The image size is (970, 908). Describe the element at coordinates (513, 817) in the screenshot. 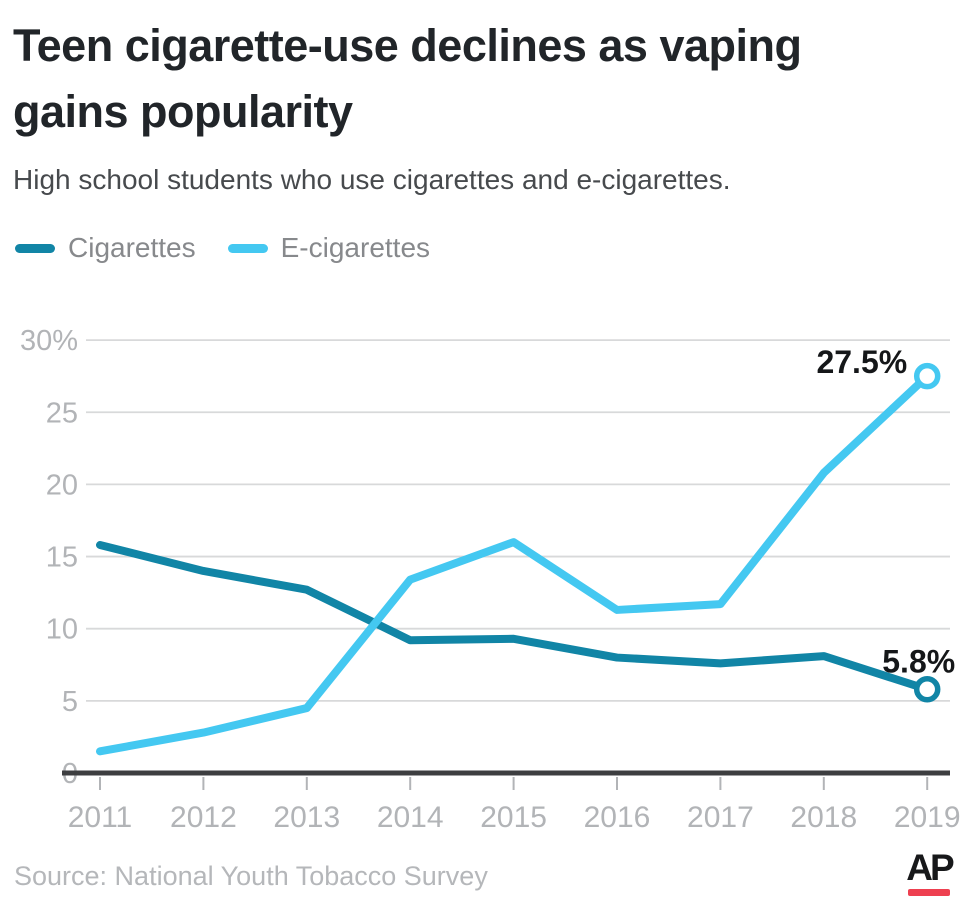

I see `x-axis-label-2015: 2015` at that location.